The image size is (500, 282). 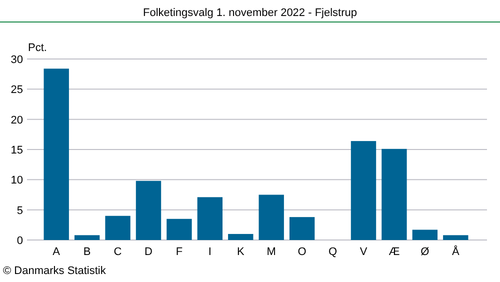 What do you see at coordinates (456, 251) in the screenshot?
I see `x-tick-label: Å` at bounding box center [456, 251].